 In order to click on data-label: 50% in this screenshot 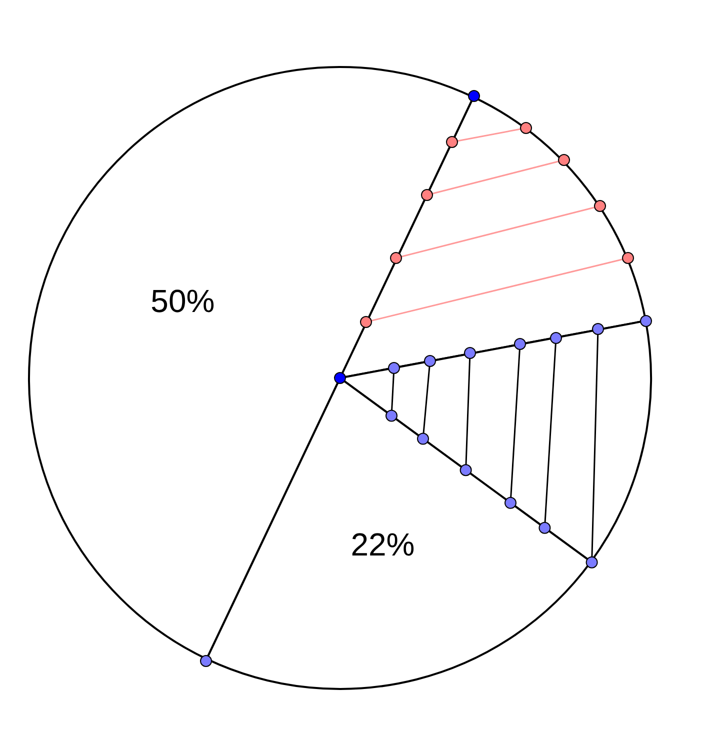, I will do `click(182, 301)`.